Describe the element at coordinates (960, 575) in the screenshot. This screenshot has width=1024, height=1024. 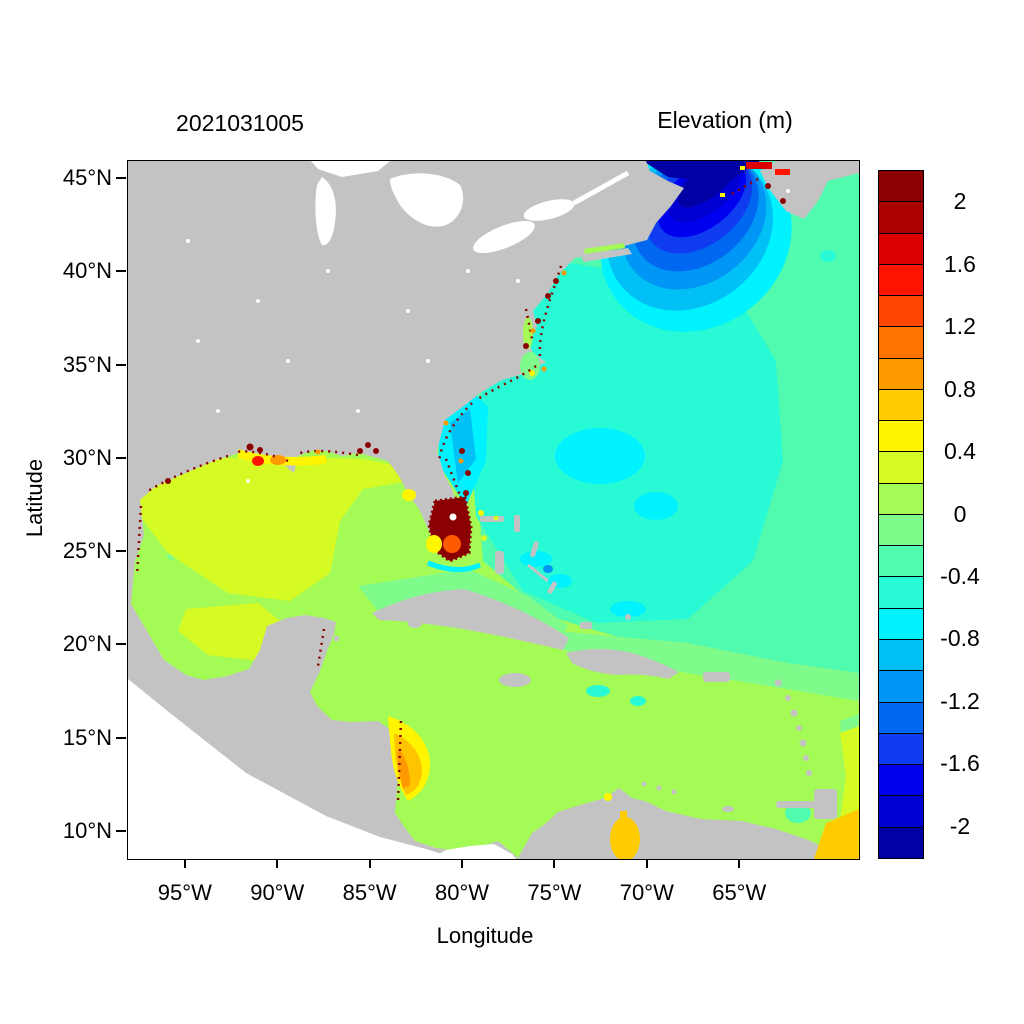
I see `colorbar-tick-label: -0.4` at that location.